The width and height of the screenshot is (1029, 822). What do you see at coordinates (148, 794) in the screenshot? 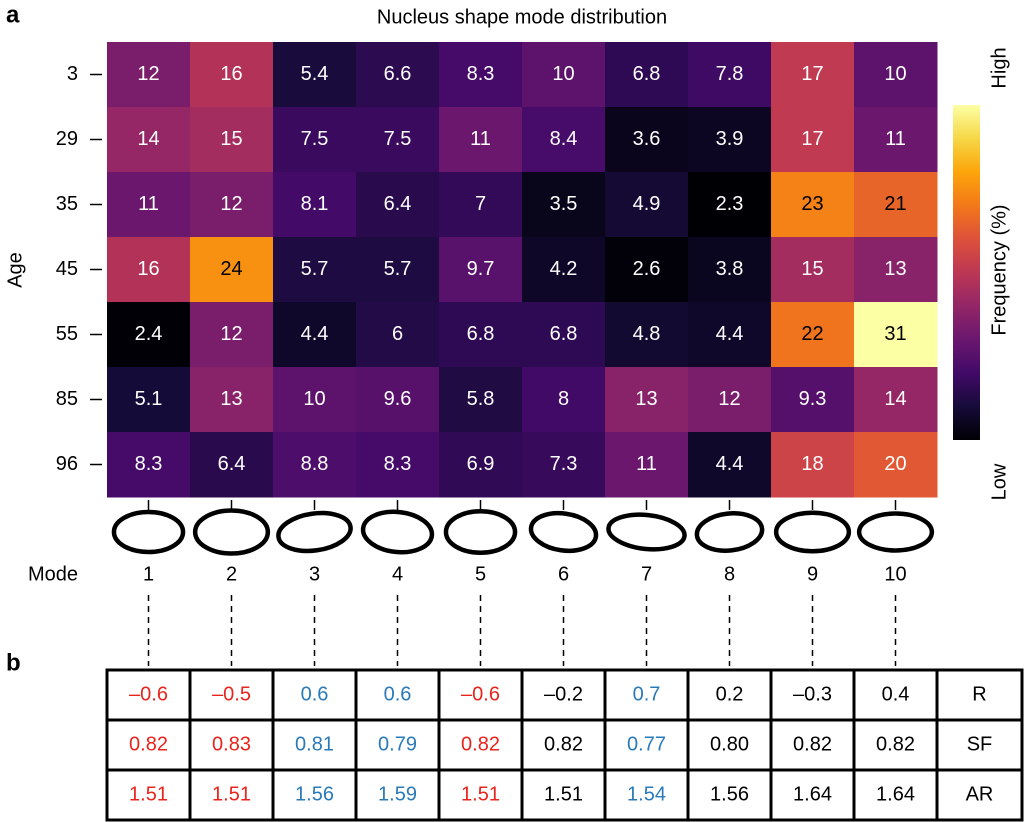
I see `table-text: 1.51` at bounding box center [148, 794].